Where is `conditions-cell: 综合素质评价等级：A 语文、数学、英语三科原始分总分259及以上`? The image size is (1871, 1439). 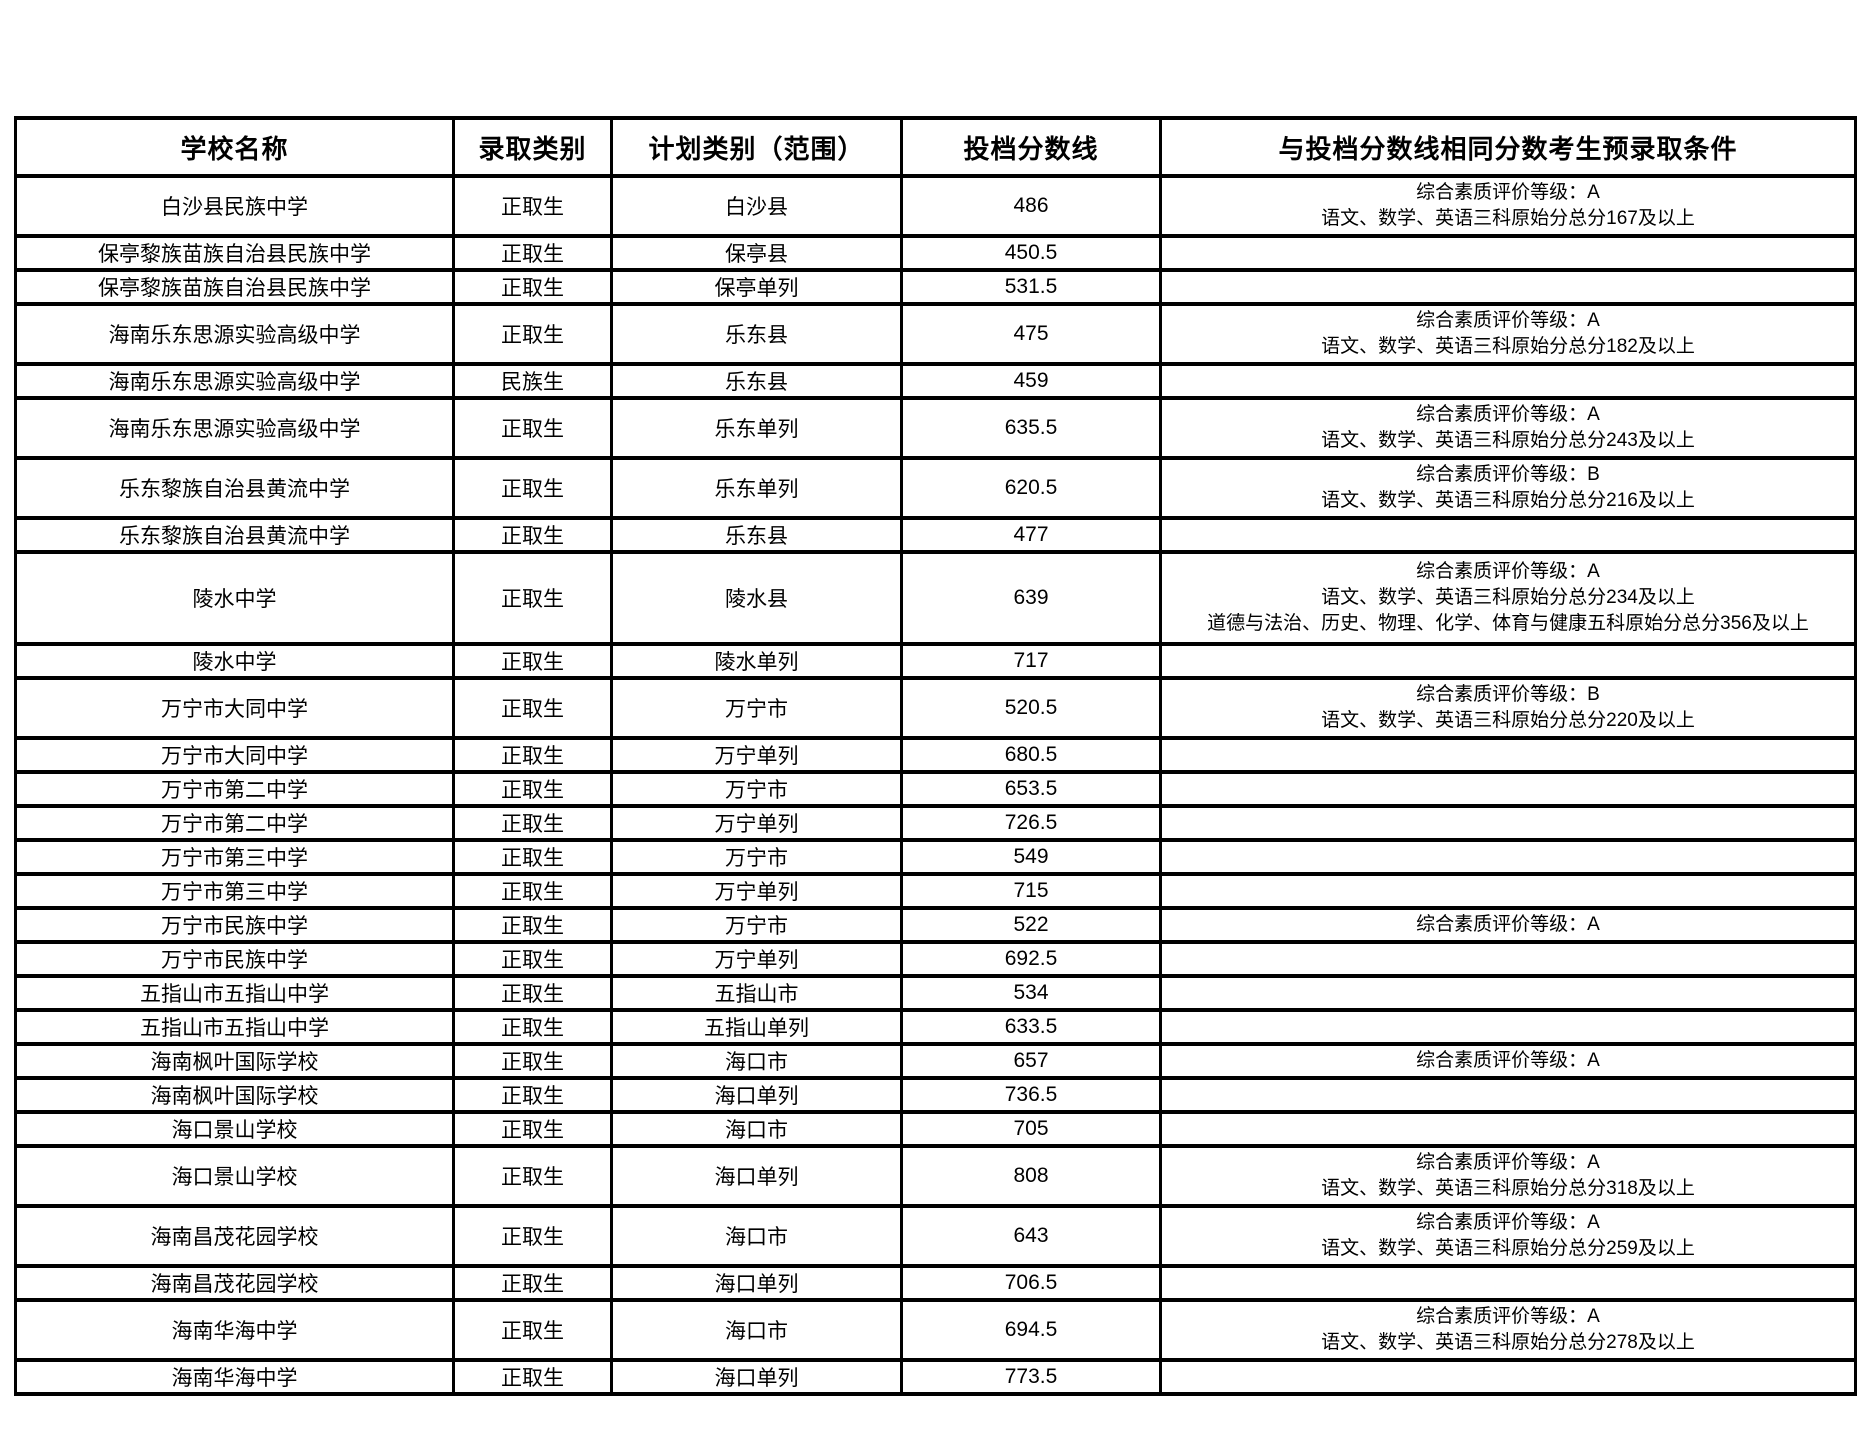
conditions-cell: 综合素质评价等级：A 语文、数学、英语三科原始分总分259及以上 is located at coordinates (1508, 1236).